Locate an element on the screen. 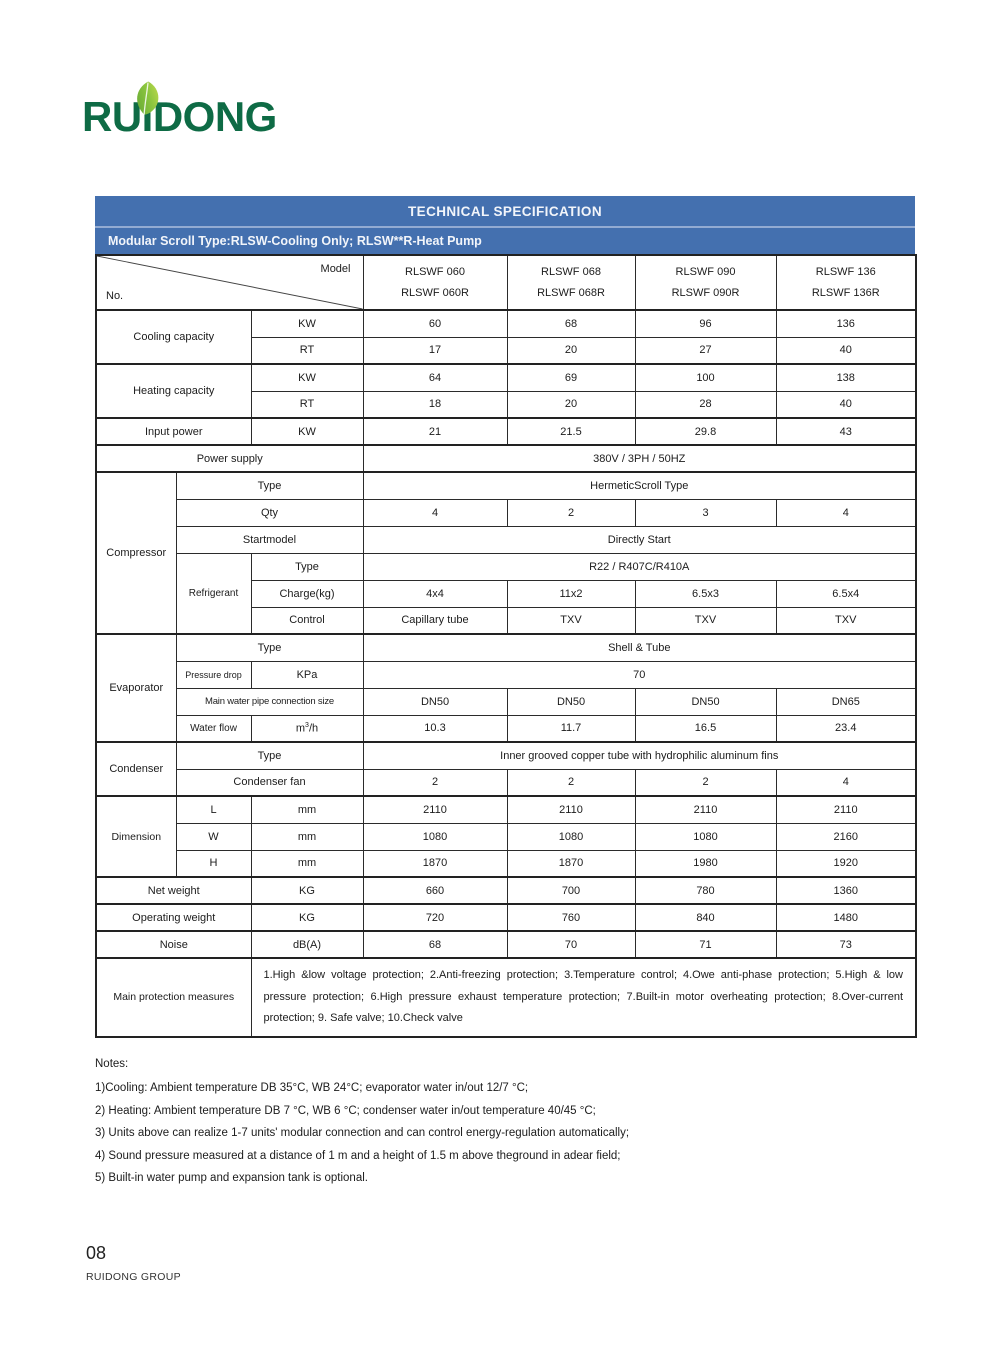 The height and width of the screenshot is (1366, 1000). model-name: RLSWF 090 is located at coordinates (705, 271).